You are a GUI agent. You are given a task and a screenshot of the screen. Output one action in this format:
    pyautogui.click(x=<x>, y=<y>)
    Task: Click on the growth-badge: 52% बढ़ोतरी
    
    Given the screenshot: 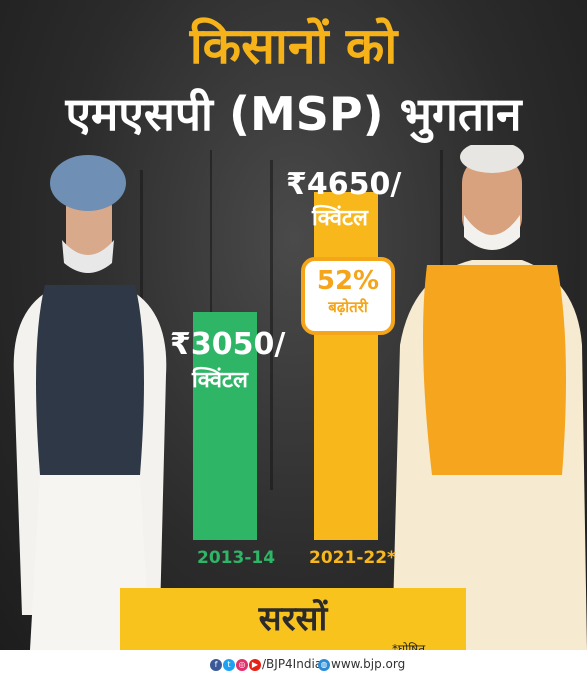 What is the action you would take?
    pyautogui.click(x=348, y=296)
    